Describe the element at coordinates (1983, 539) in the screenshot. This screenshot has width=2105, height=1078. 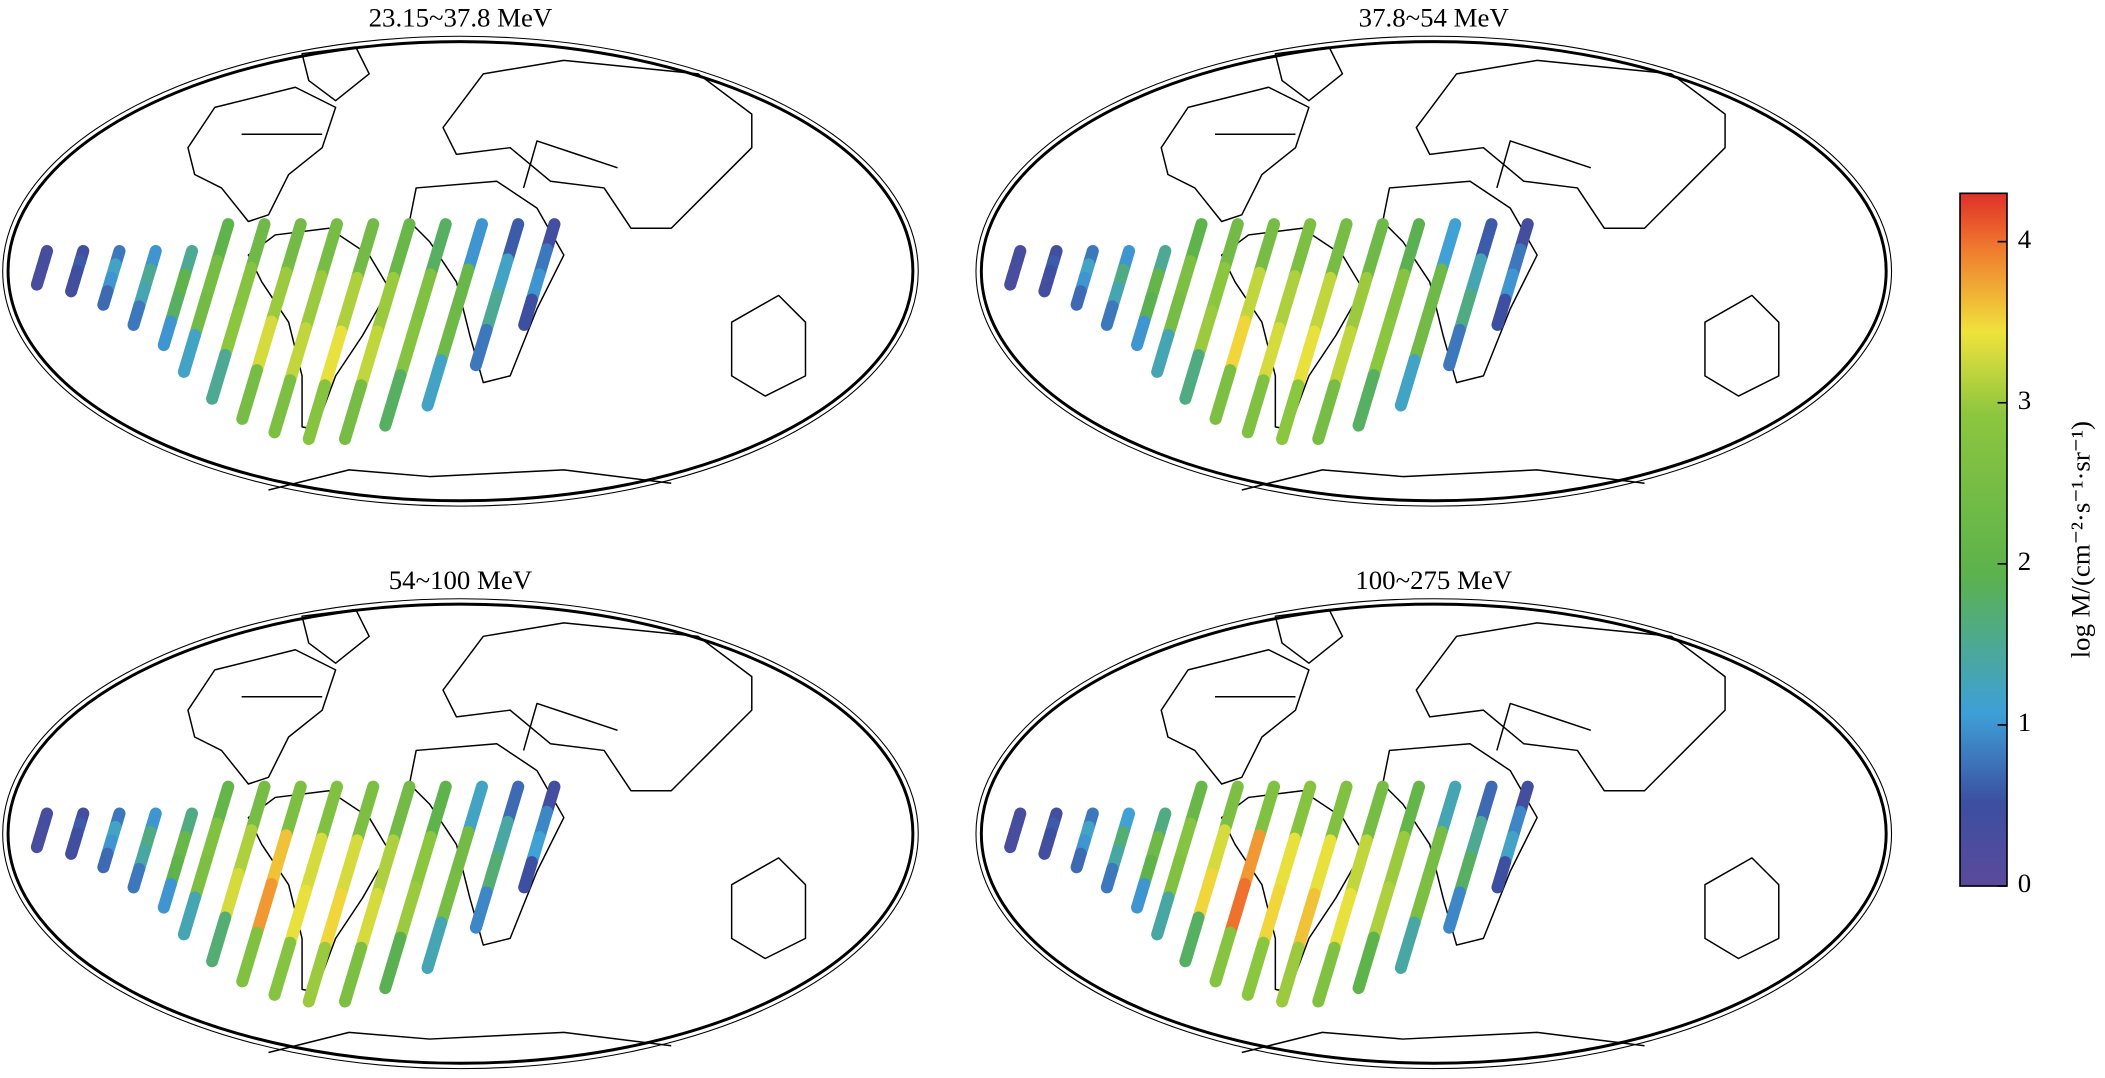
I see `colorbar` at that location.